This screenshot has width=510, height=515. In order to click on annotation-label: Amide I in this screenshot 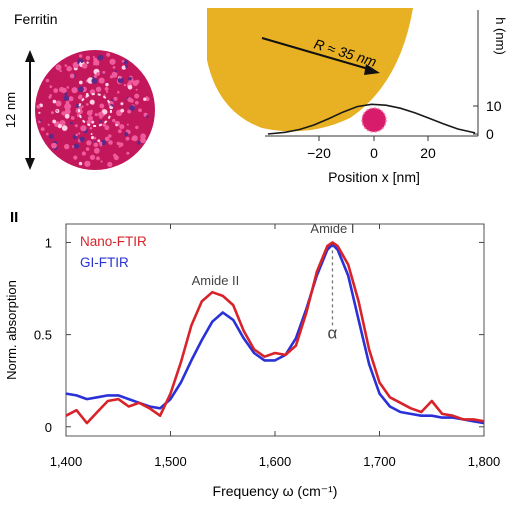, I will do `click(332, 228)`.